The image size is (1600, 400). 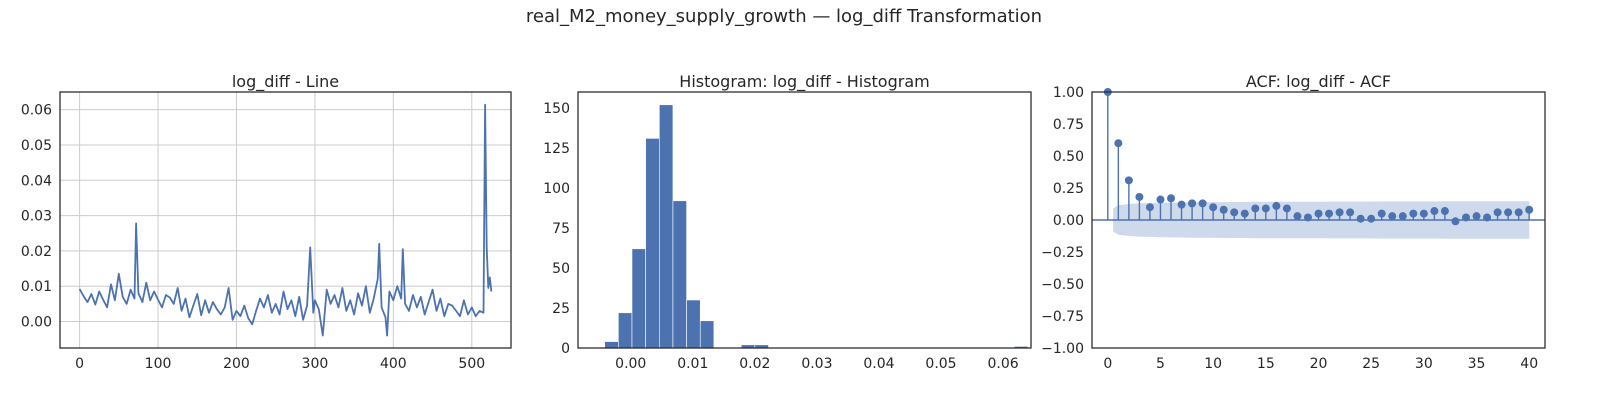 I want to click on y-tick-label: 1.00, so click(x=1068, y=93).